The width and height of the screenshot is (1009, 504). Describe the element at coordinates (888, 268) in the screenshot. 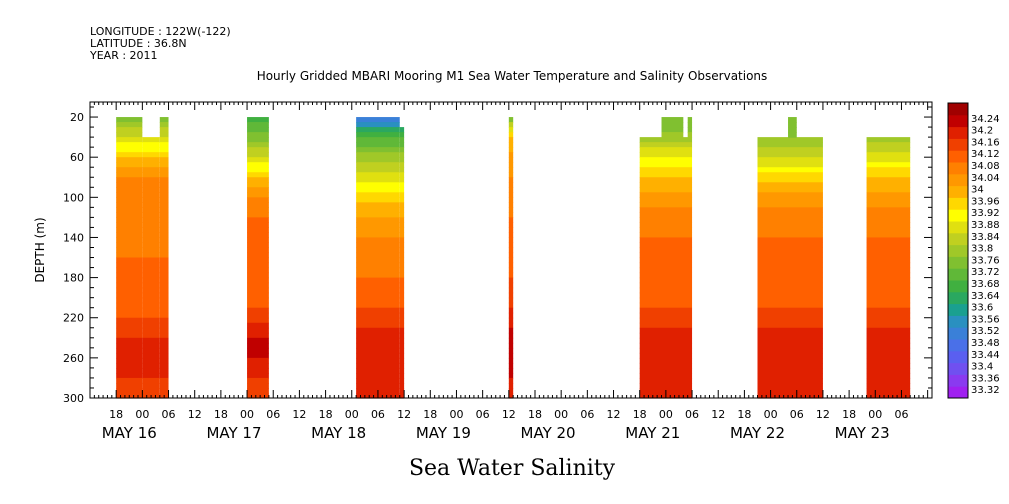

I see `data-segment` at that location.